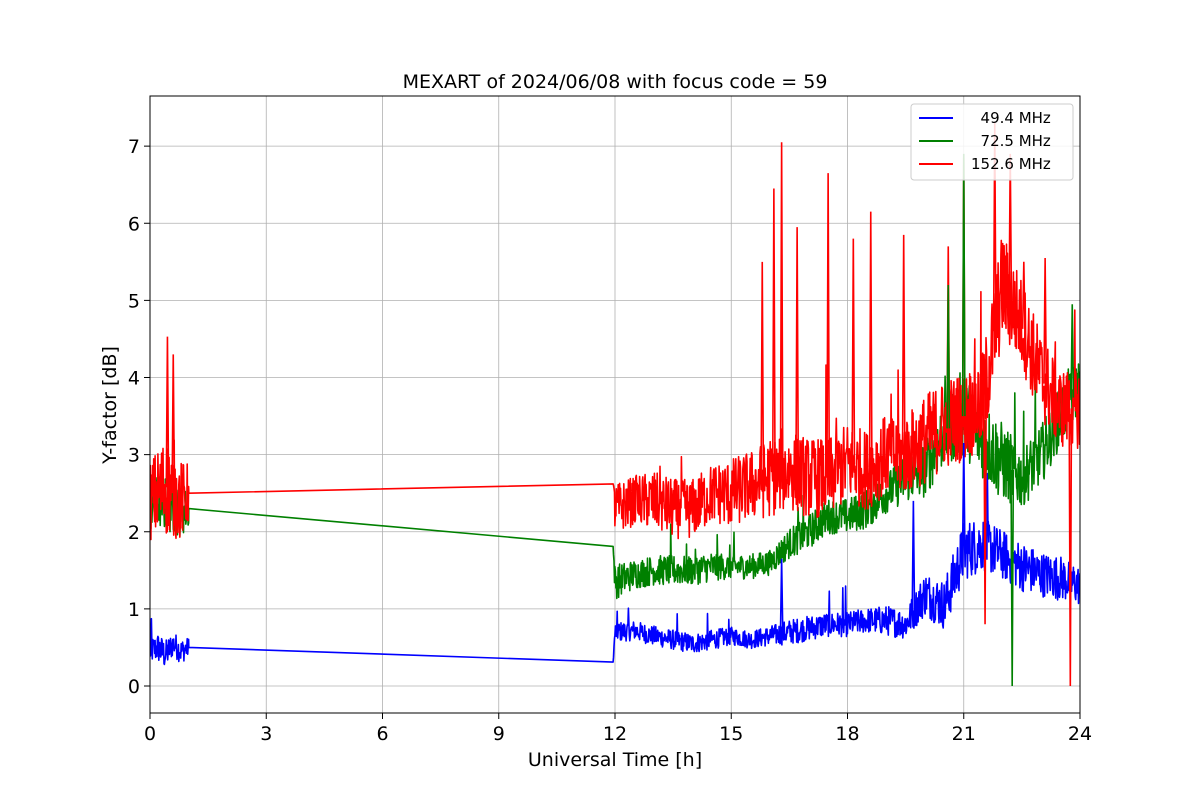 The width and height of the screenshot is (1200, 804). What do you see at coordinates (134, 379) in the screenshot?
I see `y-tick-label: 4` at bounding box center [134, 379].